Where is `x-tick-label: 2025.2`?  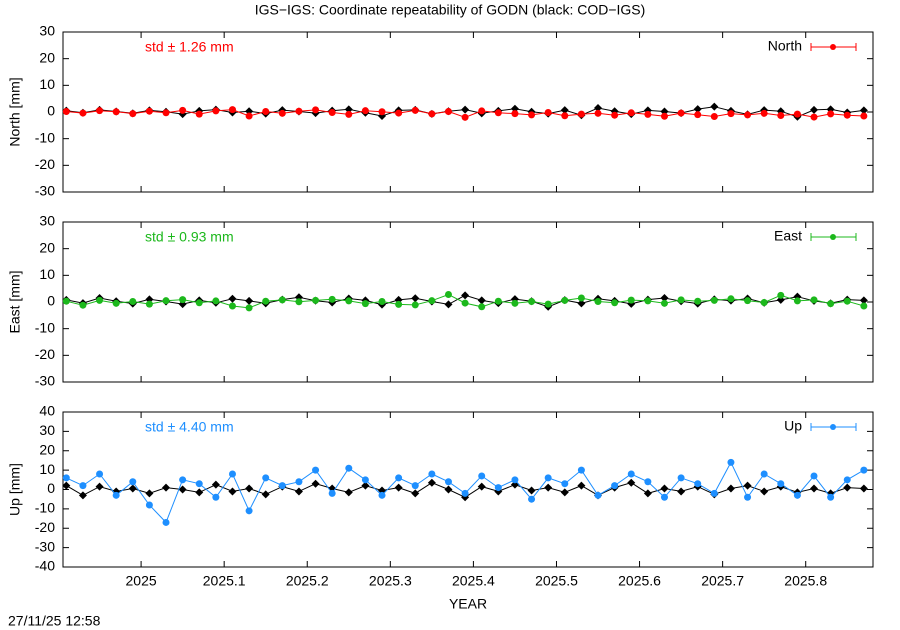
x-tick-label: 2025.2 is located at coordinates (307, 581).